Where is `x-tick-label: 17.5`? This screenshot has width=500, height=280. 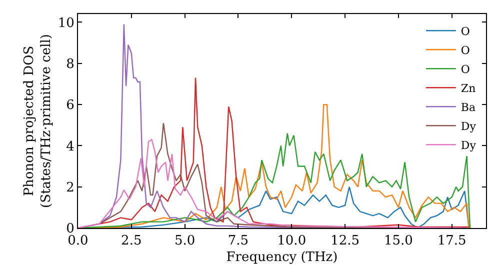 x-tick-label: 17.5 is located at coordinates (451, 241).